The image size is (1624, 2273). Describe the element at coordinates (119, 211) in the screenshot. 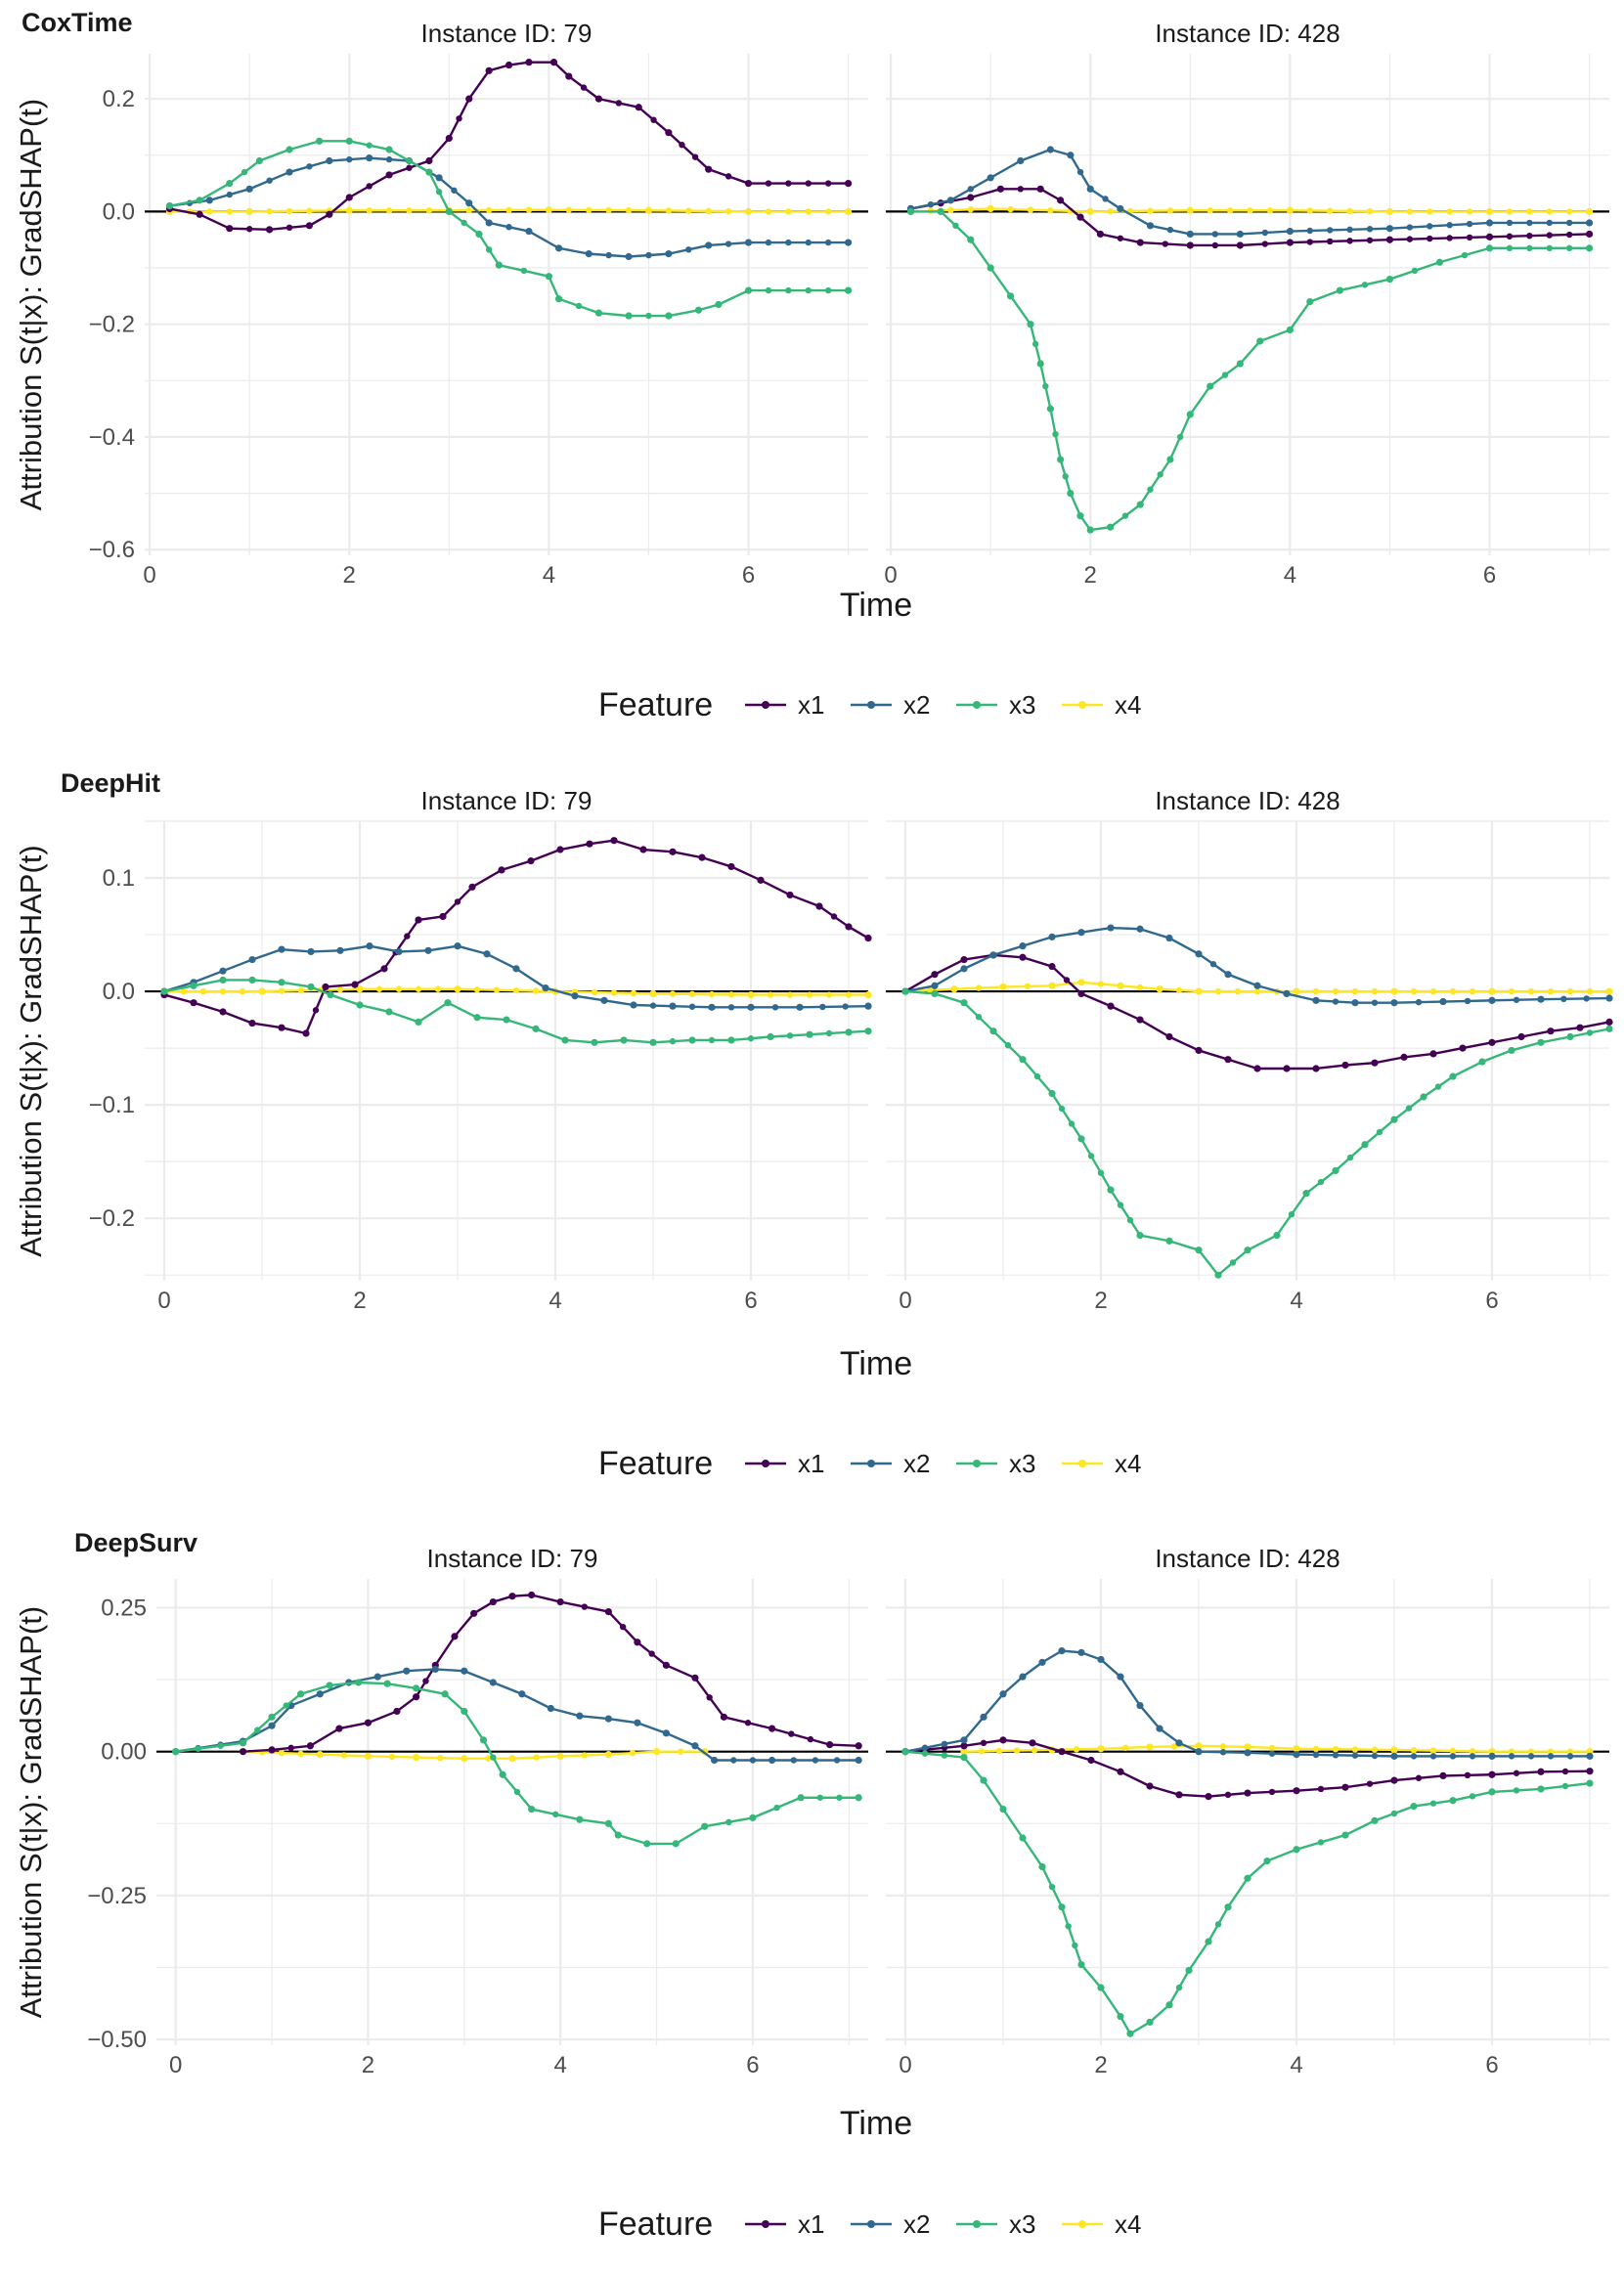

I see `y-tick-label: 0.0` at that location.